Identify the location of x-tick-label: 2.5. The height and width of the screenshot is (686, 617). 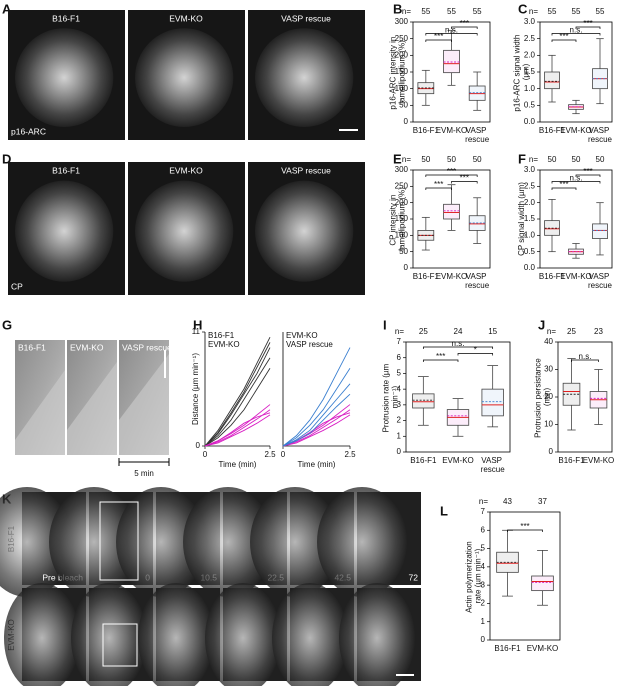
(350, 454).